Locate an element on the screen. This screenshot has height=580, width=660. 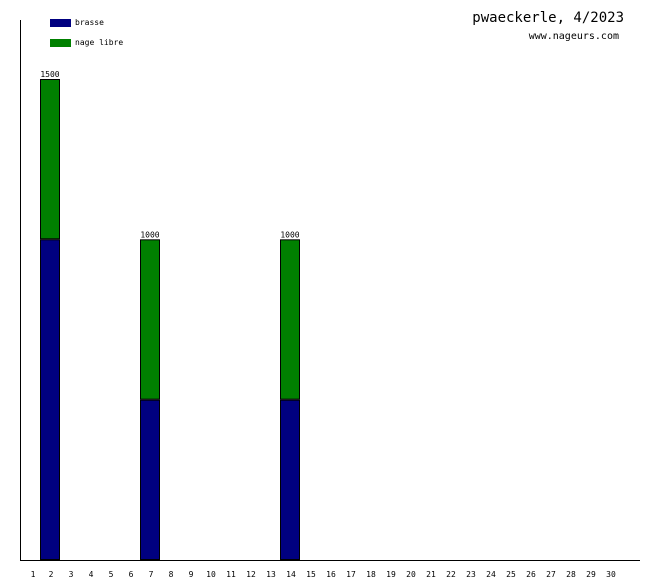
chart-subtitle: www.nageurs.com is located at coordinates (573, 36).